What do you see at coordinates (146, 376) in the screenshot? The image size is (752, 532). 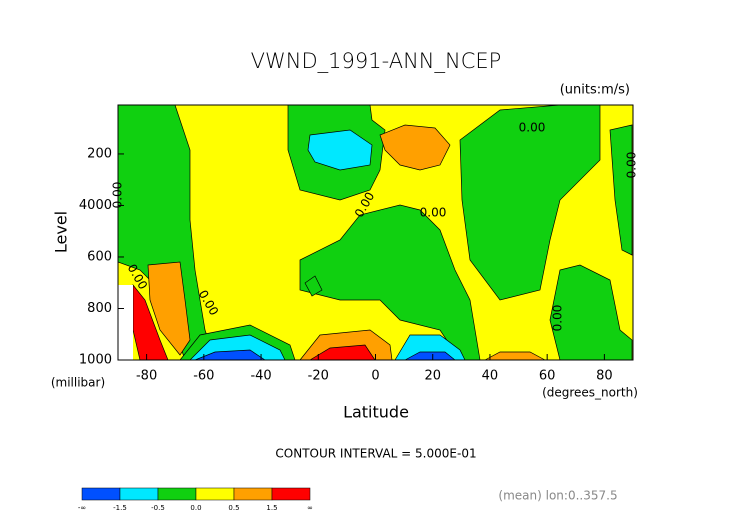 I see `x-tick-label: -80` at bounding box center [146, 376].